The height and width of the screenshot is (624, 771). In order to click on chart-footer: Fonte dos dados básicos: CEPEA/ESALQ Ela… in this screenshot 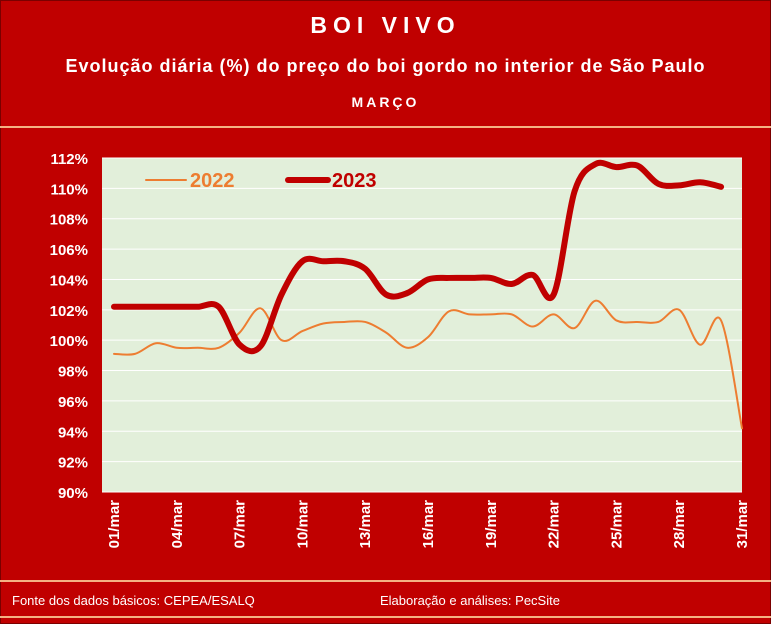, I will do `click(385, 601)`.